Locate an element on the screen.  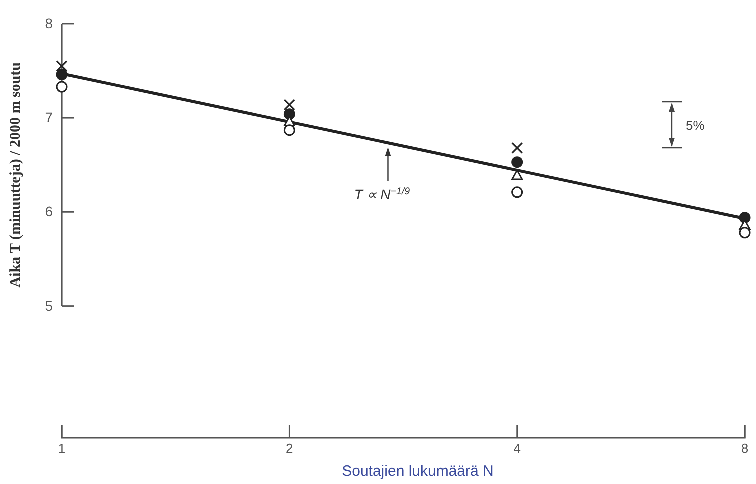
annotation: T ∝ N$^{−1/9}$ is located at coordinates (382, 194).